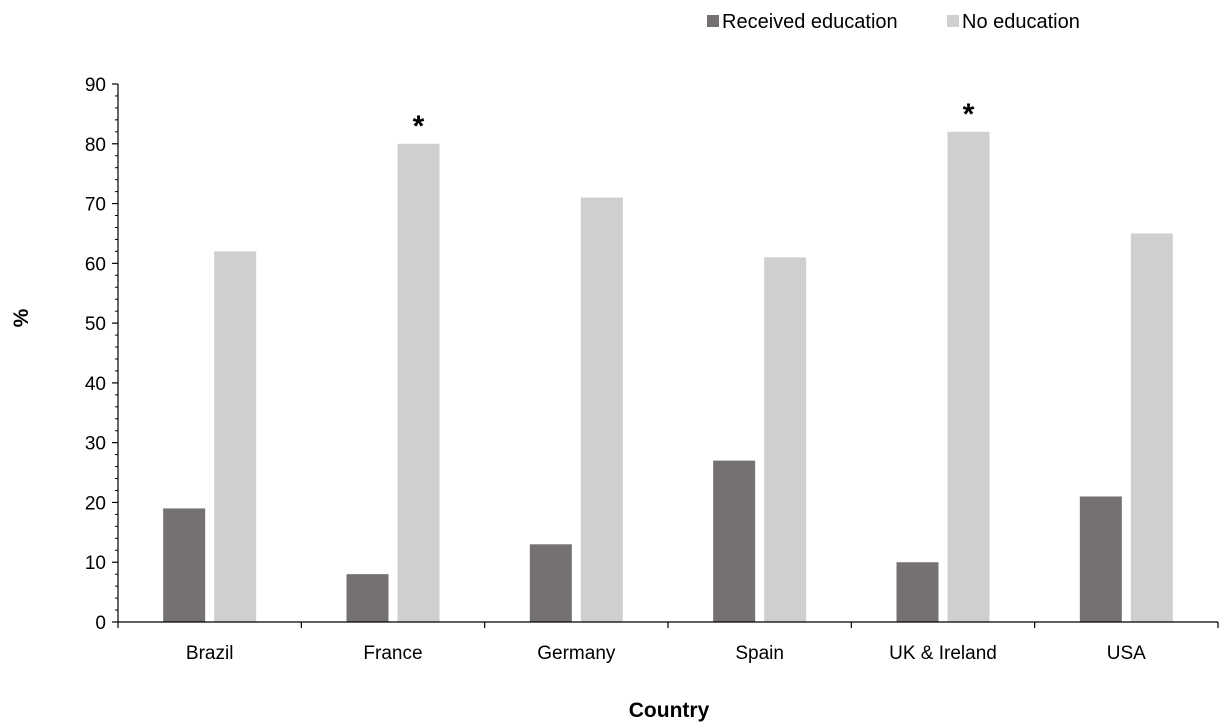 This screenshot has width=1224, height=722. I want to click on legend-label: Received education, so click(810, 22).